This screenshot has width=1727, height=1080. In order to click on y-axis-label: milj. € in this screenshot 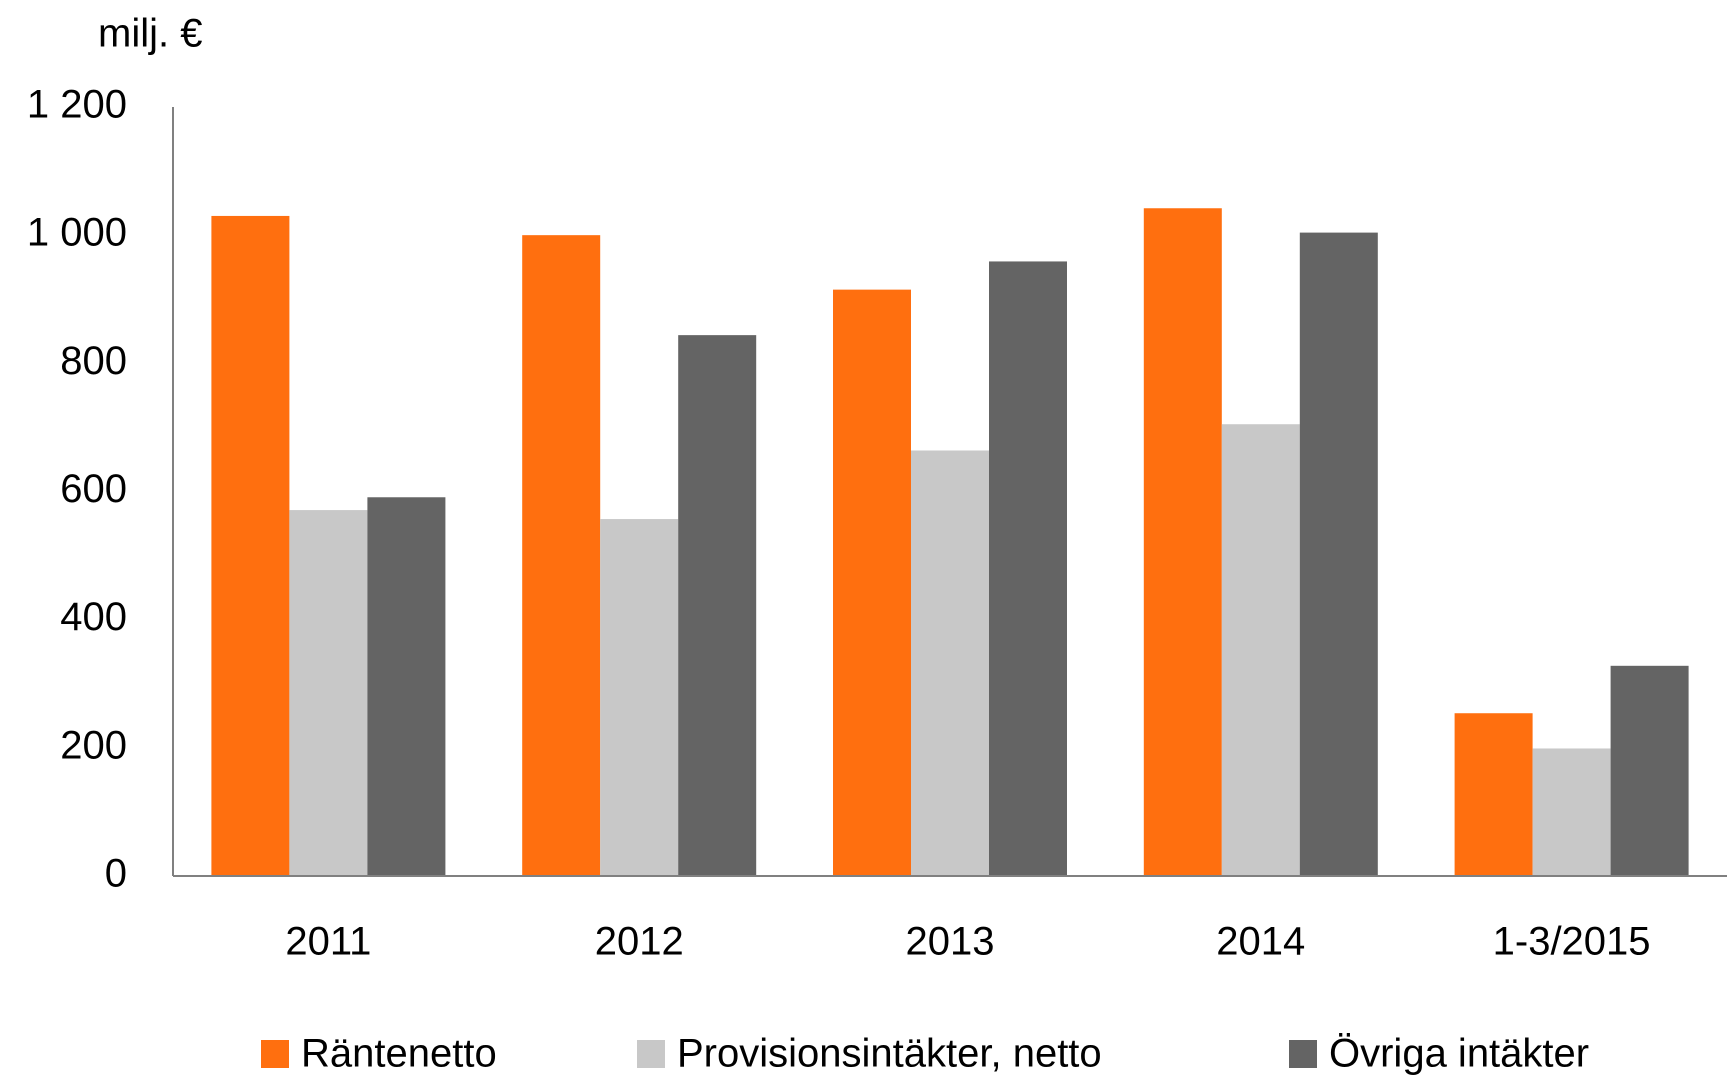, I will do `click(150, 34)`.